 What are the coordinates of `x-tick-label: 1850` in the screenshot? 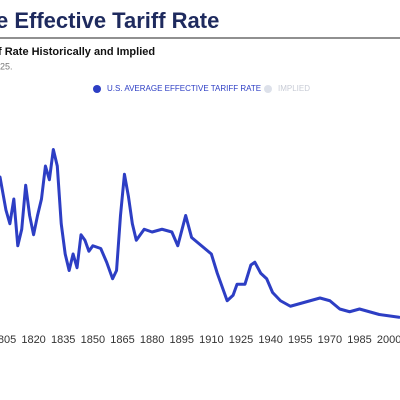 It's located at (93, 340).